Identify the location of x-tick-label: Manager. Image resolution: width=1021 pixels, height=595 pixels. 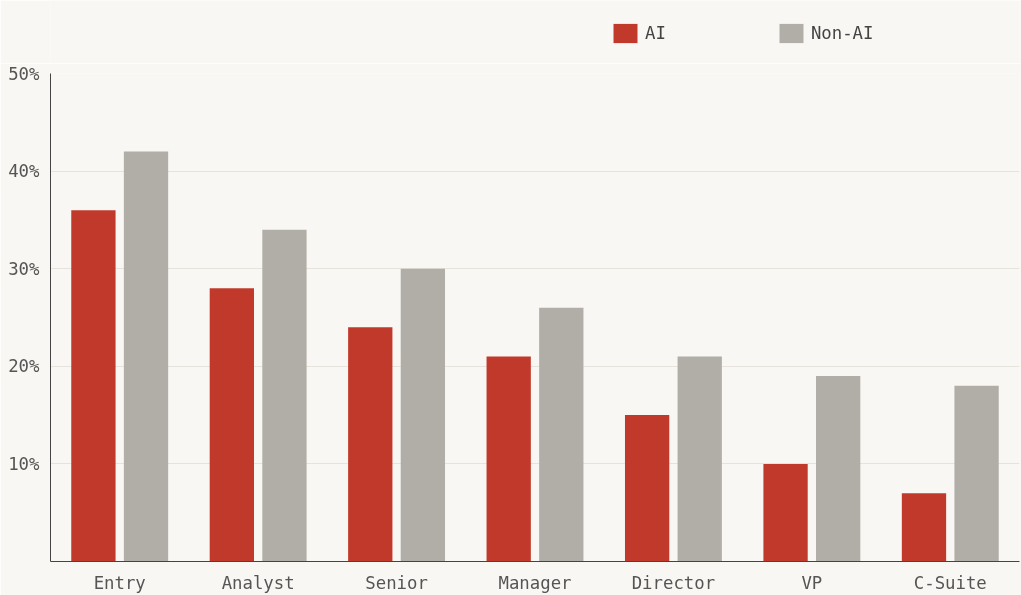
(535, 582).